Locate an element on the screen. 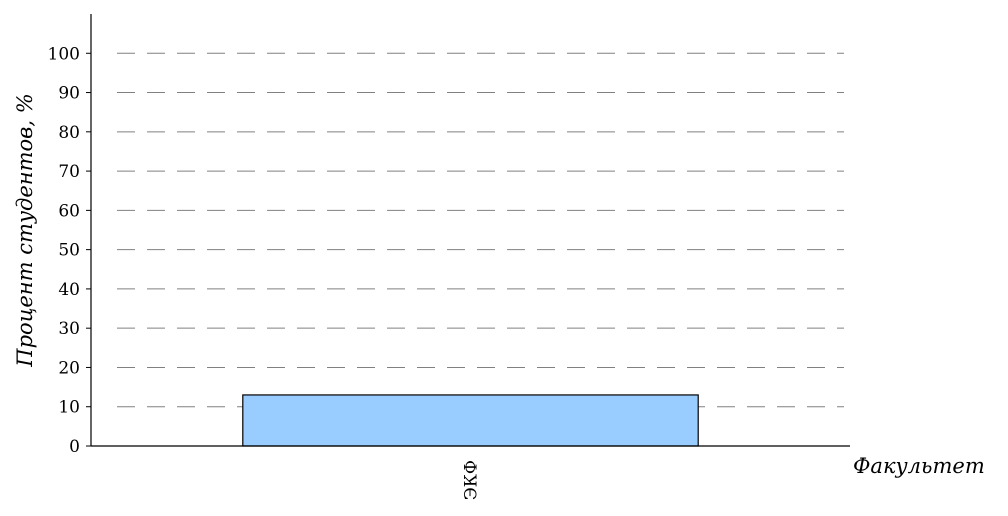  y-tick-label: 50 is located at coordinates (69, 251).